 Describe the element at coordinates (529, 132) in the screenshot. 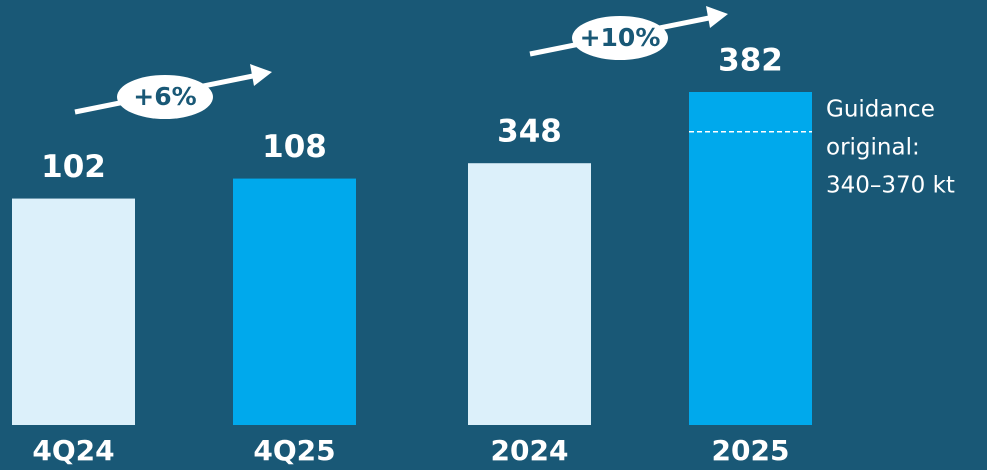

I see `value-label: 348` at that location.